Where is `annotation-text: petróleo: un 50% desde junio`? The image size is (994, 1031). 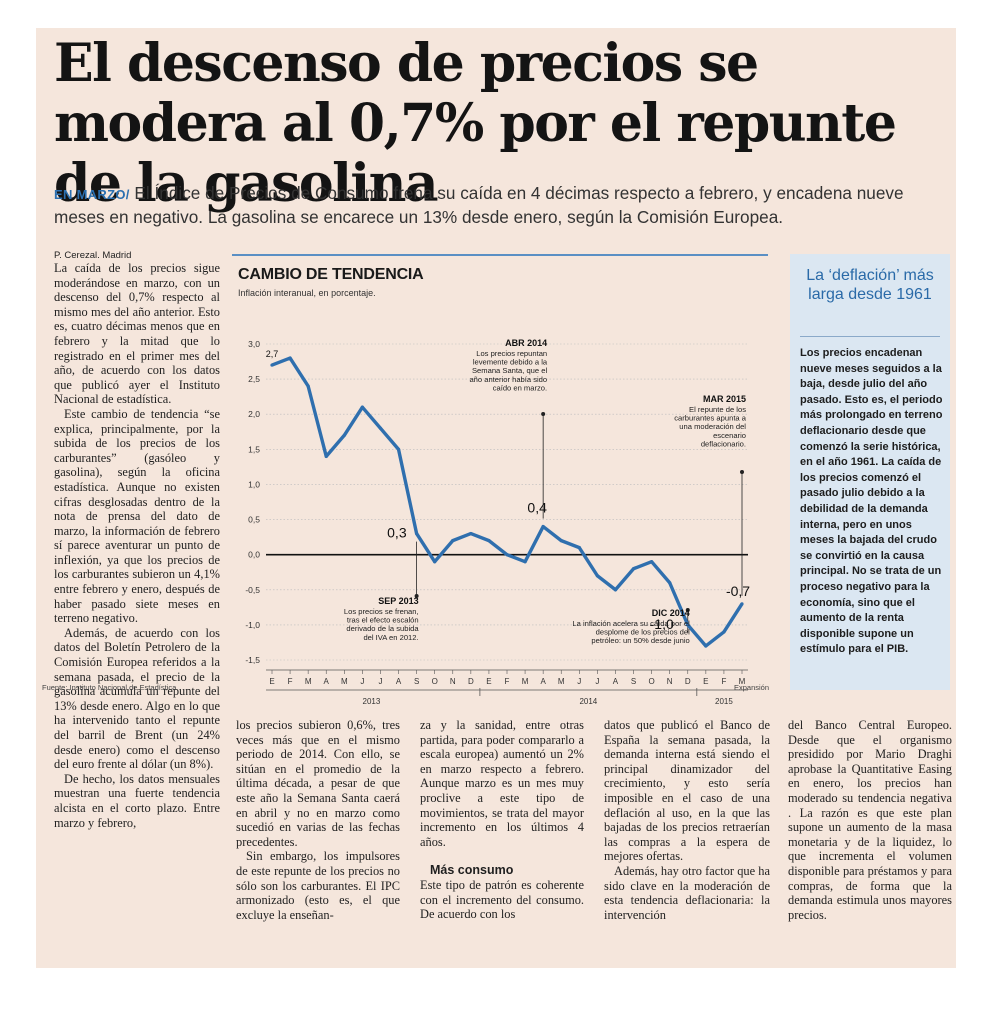
annotation-text: petróleo: un 50% desde junio is located at coordinates (640, 640).